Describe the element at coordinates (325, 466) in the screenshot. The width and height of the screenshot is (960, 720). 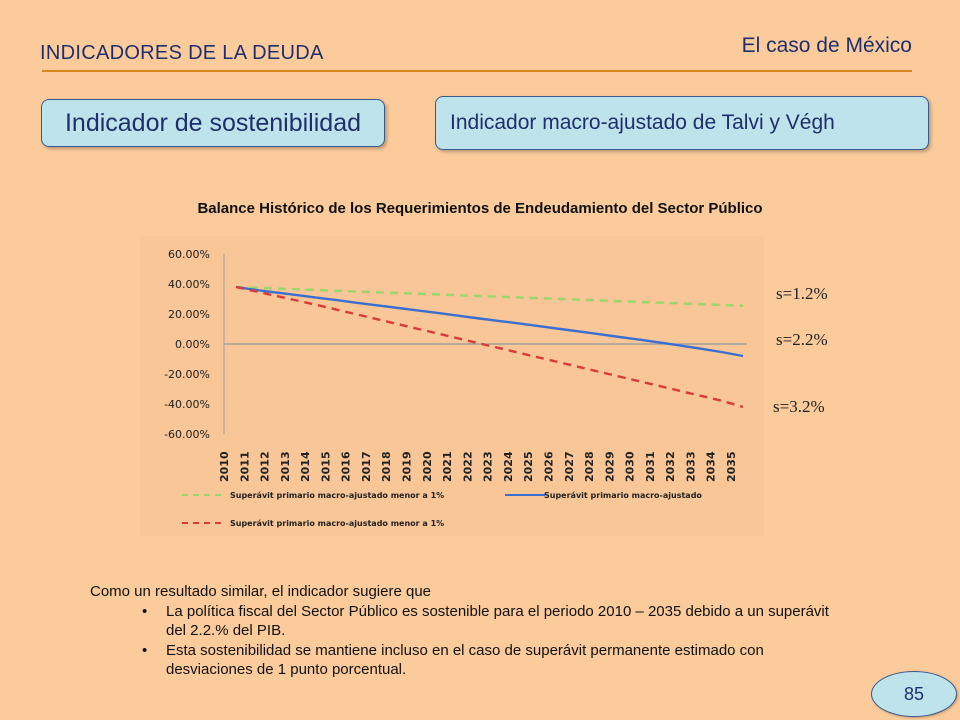
I see `x-tick-label: 2015` at that location.